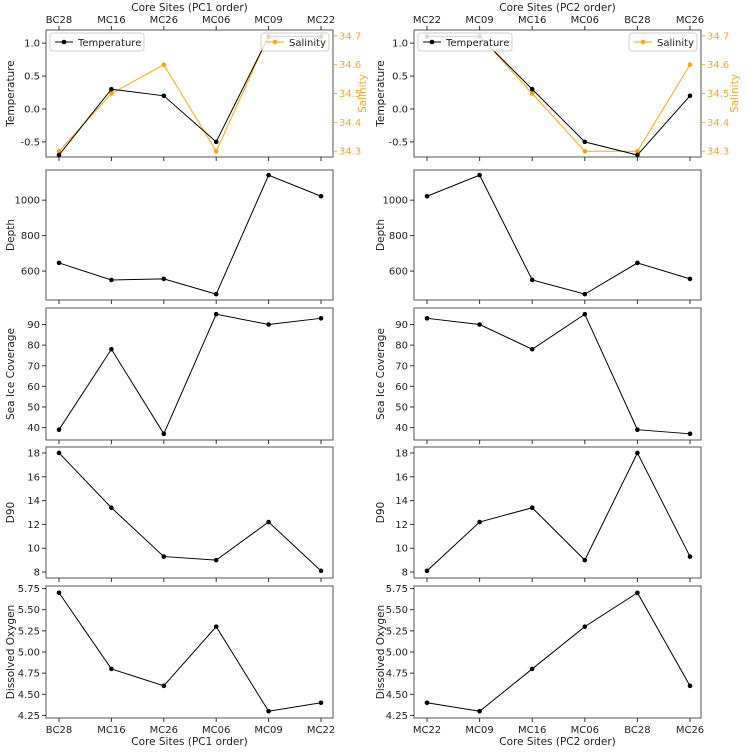 This screenshot has height=753, width=747. I want to click on y-tick-label: 14, so click(33, 501).